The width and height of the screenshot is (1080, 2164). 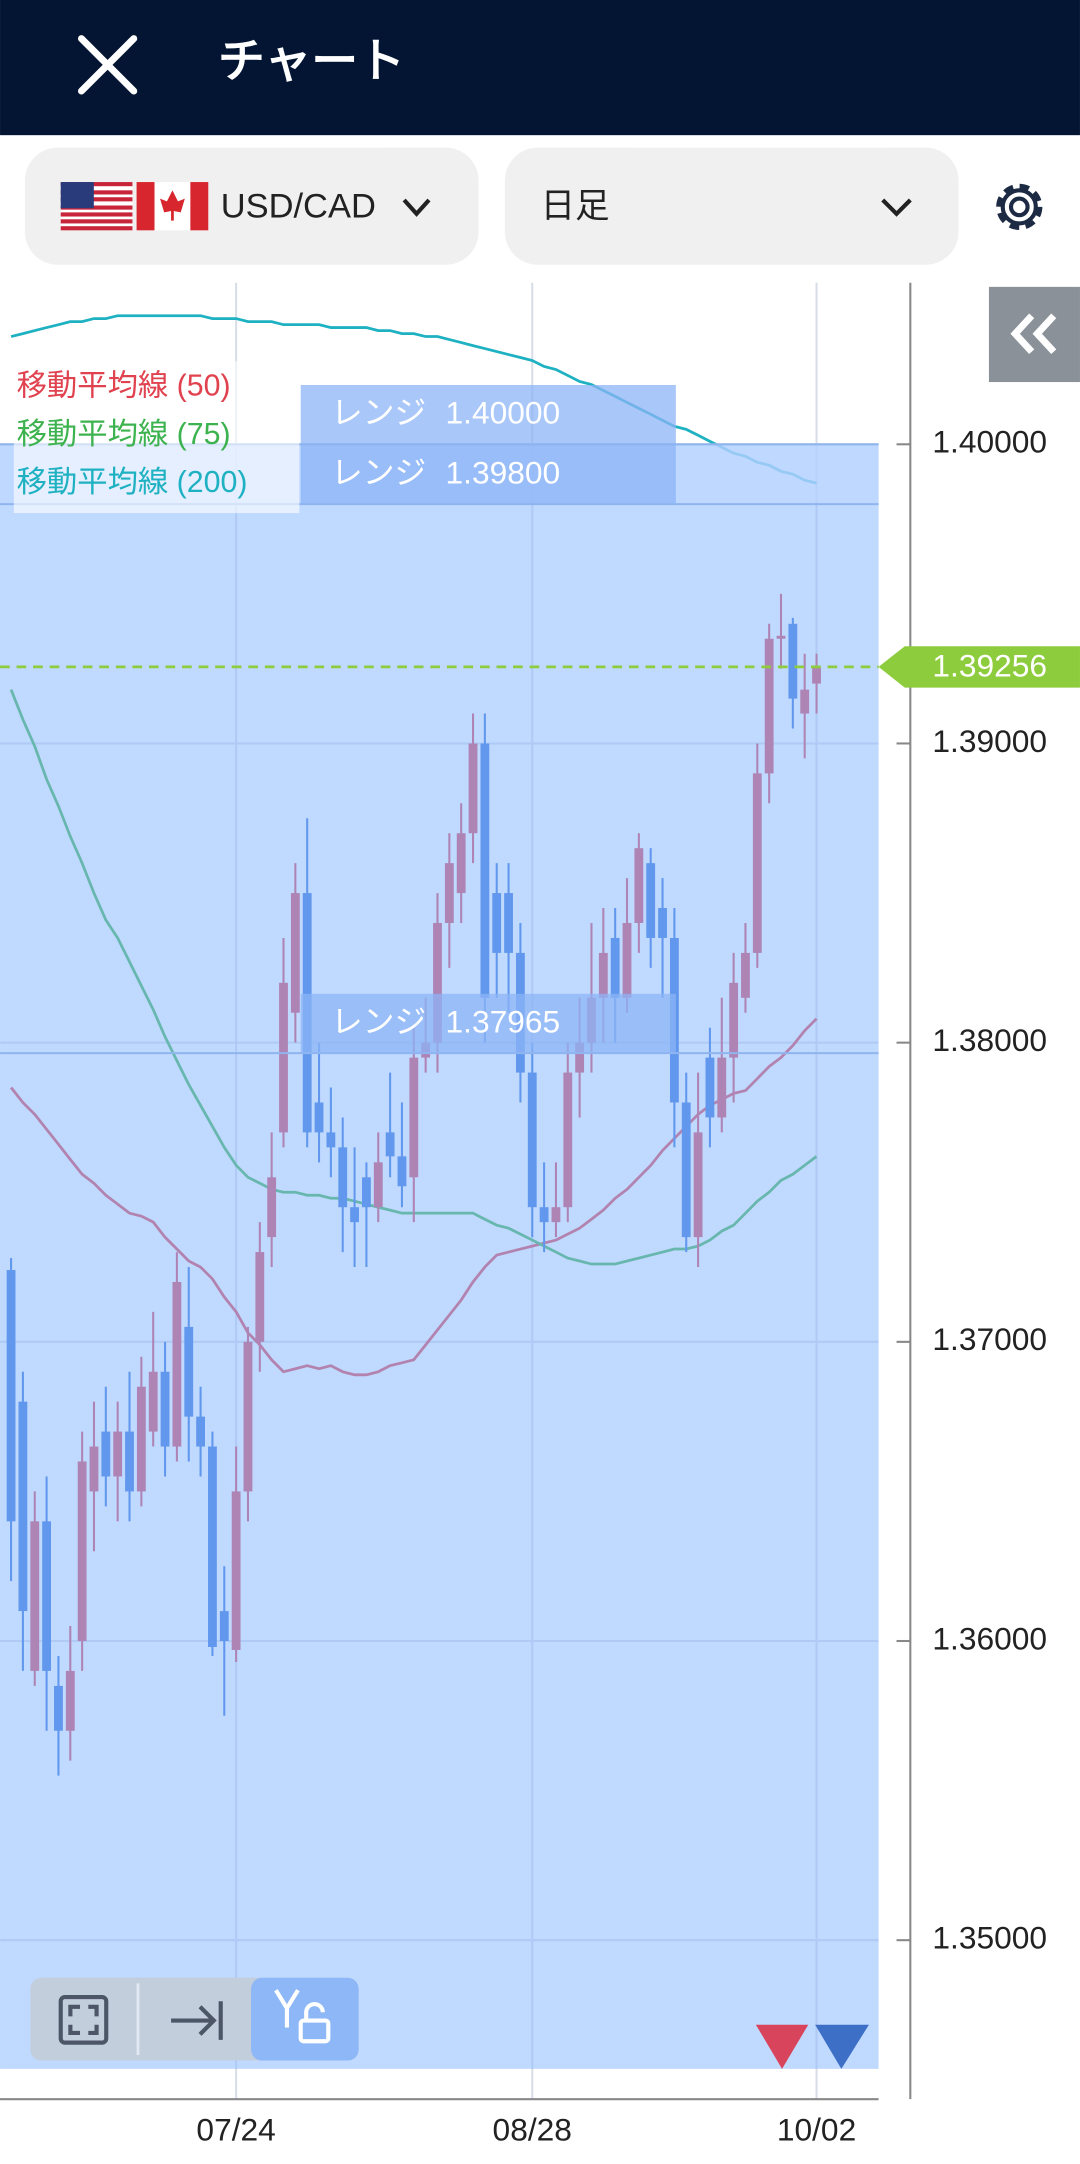 I want to click on current-price-label: 1.39256, so click(x=989, y=666).